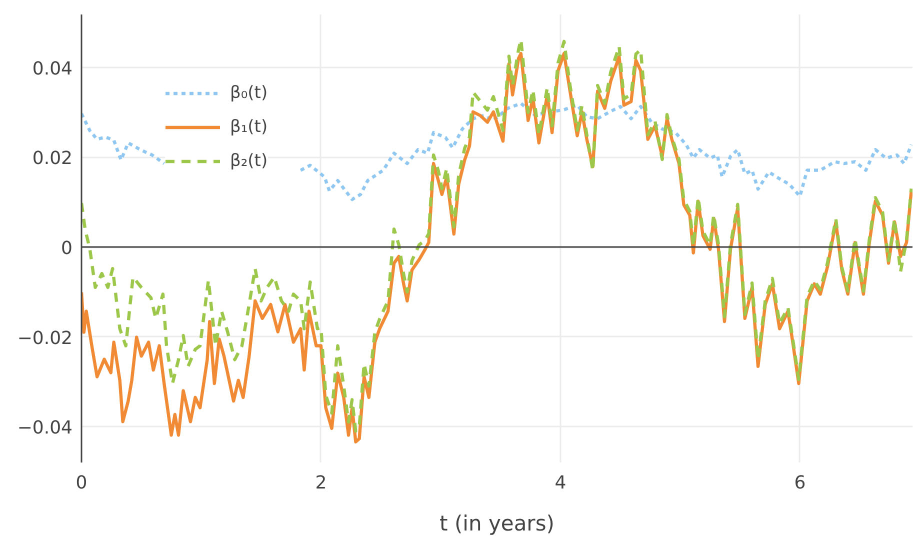  What do you see at coordinates (52, 69) in the screenshot?
I see `y-tick-label: 0.04` at bounding box center [52, 69].